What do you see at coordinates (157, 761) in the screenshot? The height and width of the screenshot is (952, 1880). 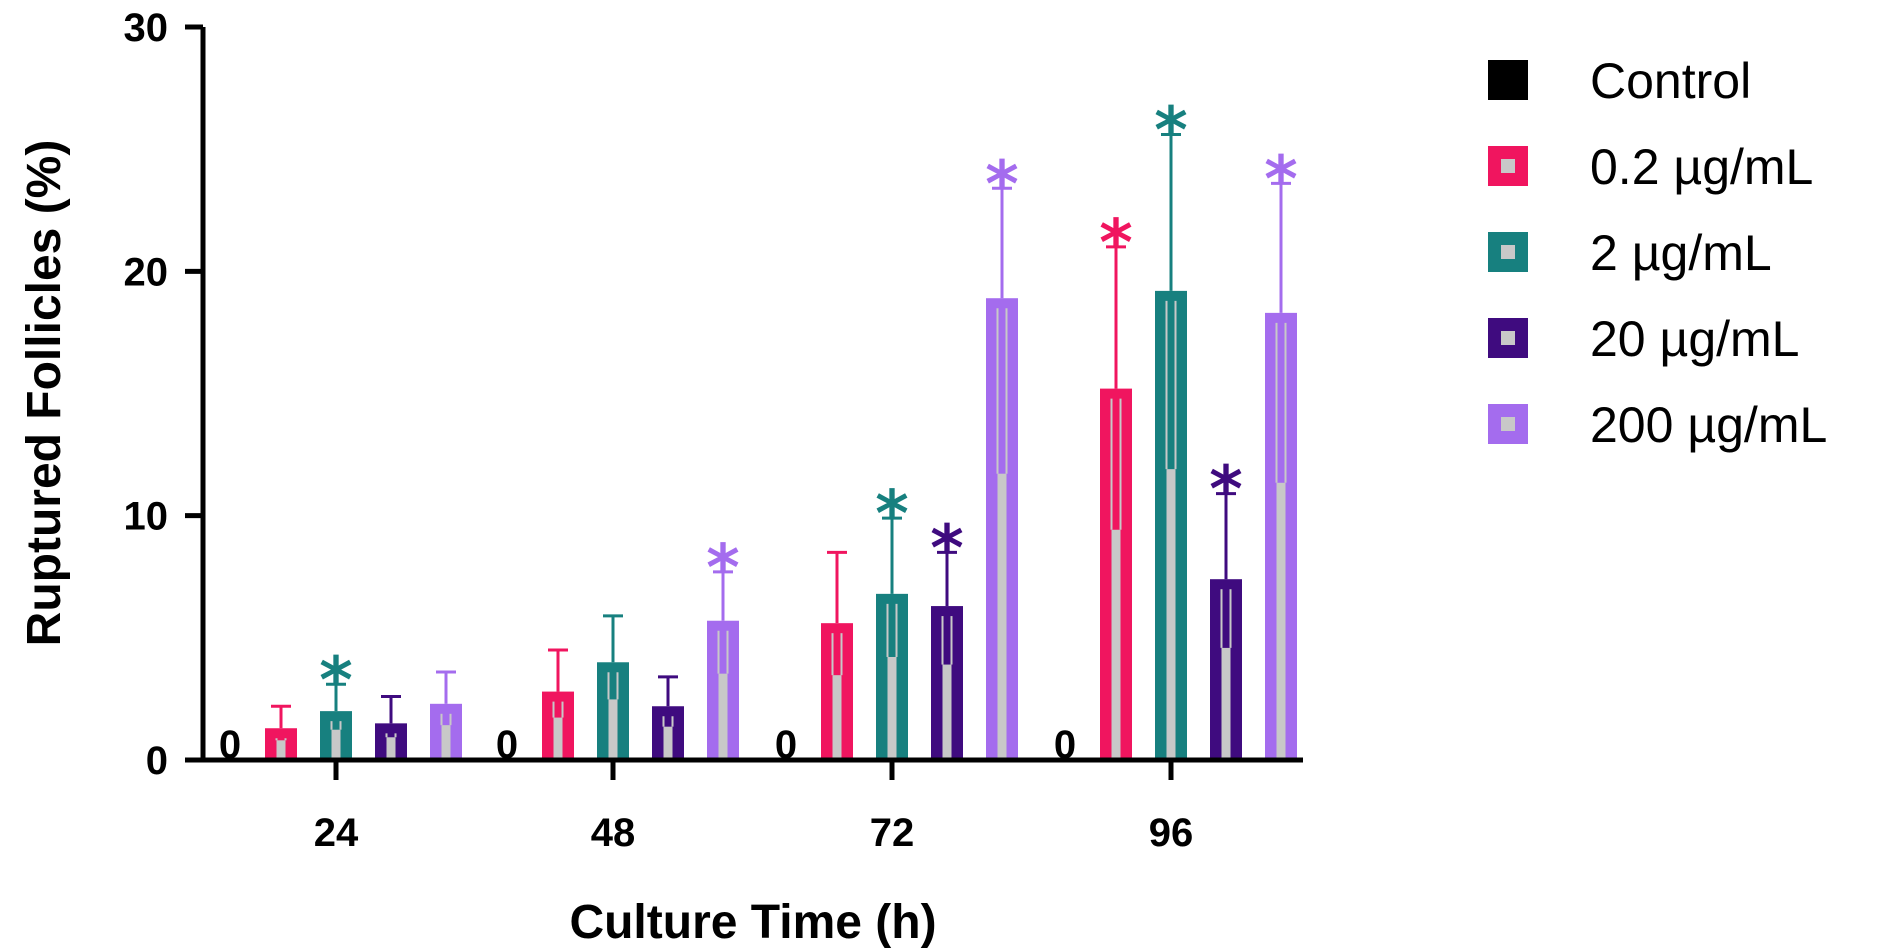 I see `y-tick-label: 0` at bounding box center [157, 761].